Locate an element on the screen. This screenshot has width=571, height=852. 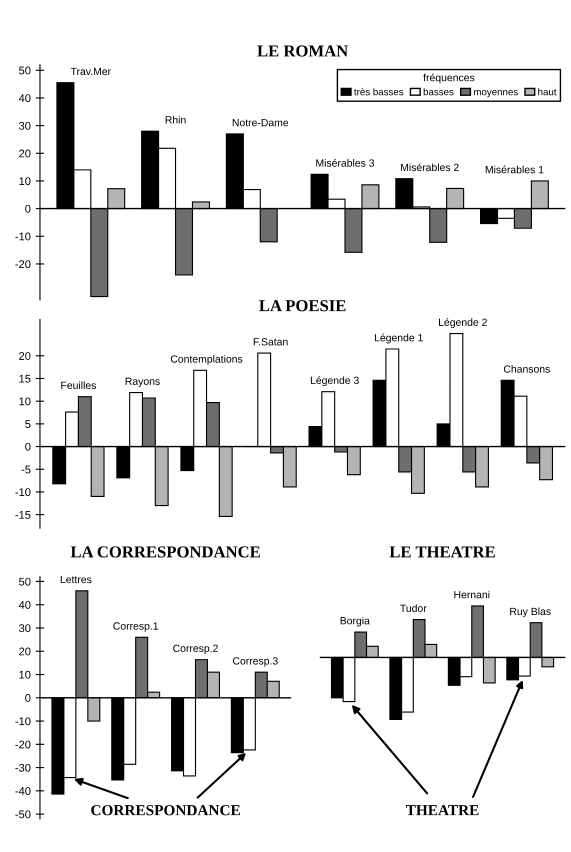
text: THEATRE is located at coordinates (442, 810).